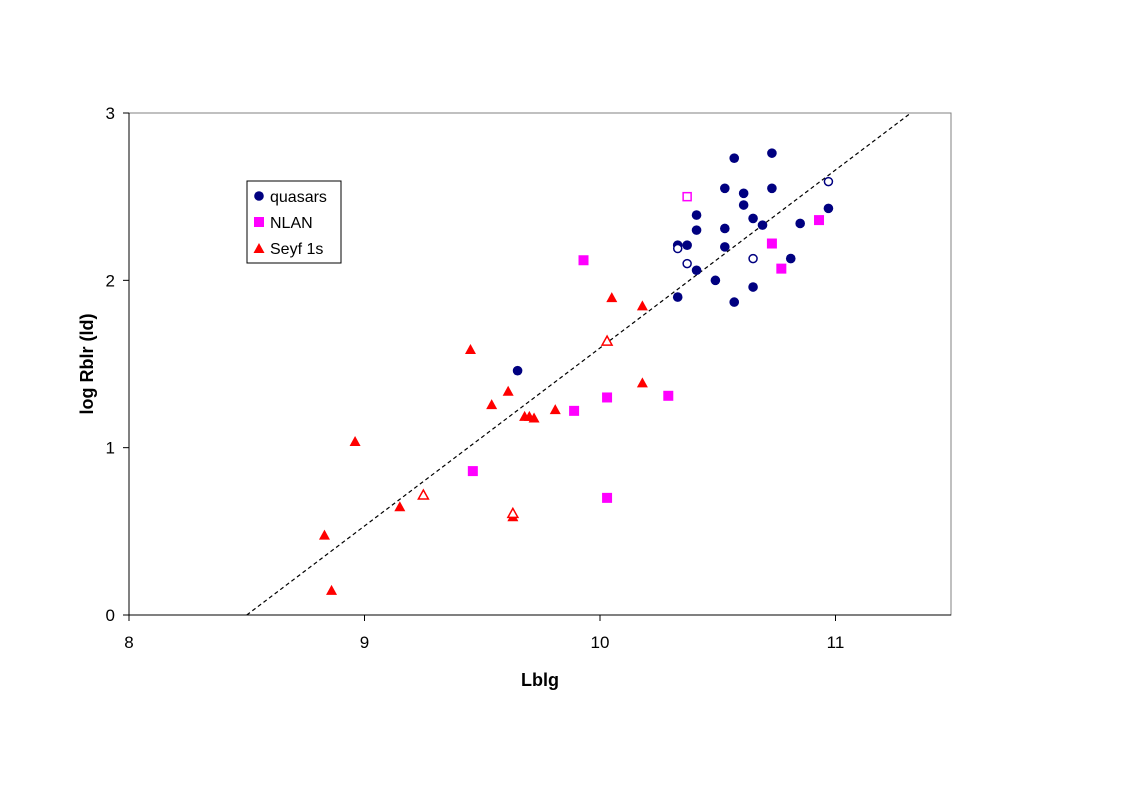 The height and width of the screenshot is (788, 1131). Describe the element at coordinates (110, 448) in the screenshot. I see `y-tick-label: 1` at that location.